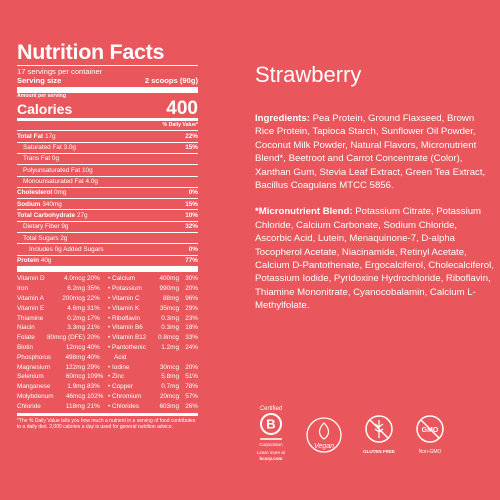  I want to click on micronutrient-cell: Vitamin D, so click(31, 279).